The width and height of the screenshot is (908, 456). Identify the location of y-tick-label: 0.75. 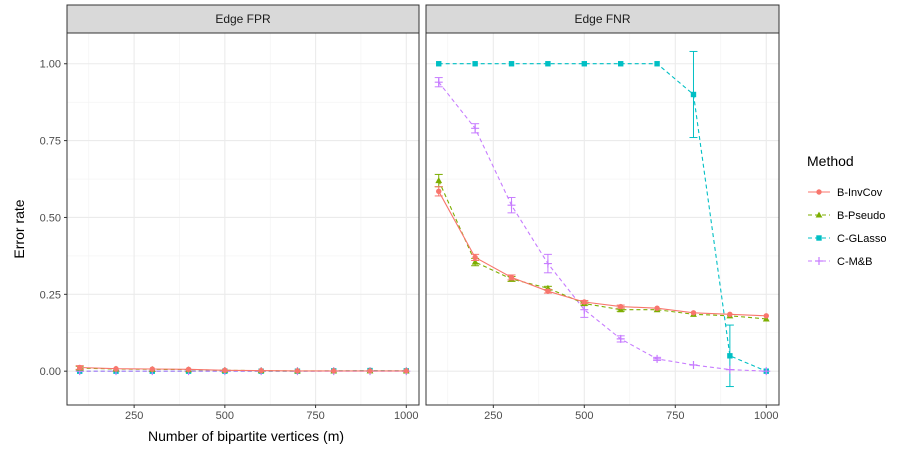
(50, 142).